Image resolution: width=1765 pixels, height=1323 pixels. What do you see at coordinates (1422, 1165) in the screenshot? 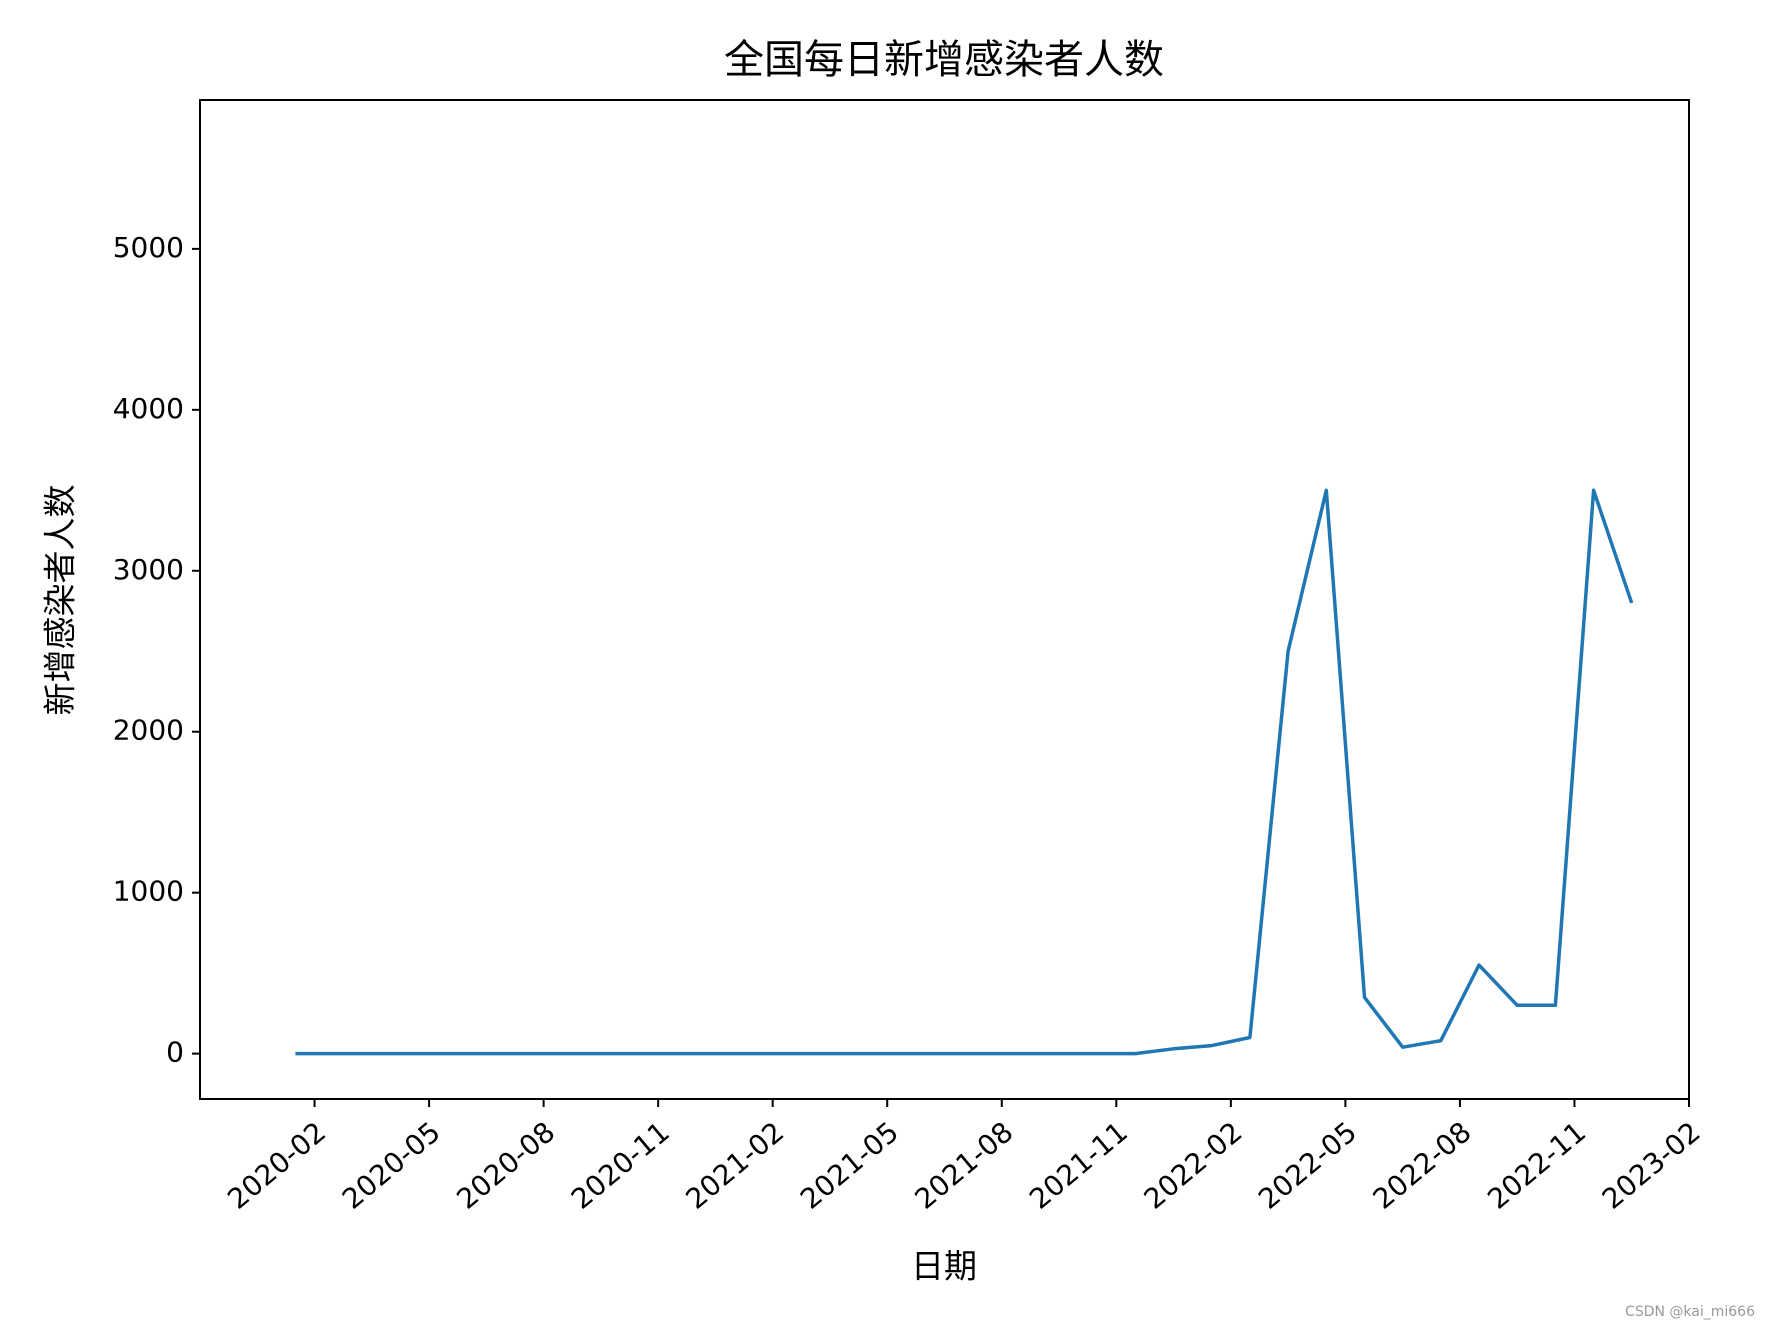
I see `x-tick-label: 2022-08` at bounding box center [1422, 1165].